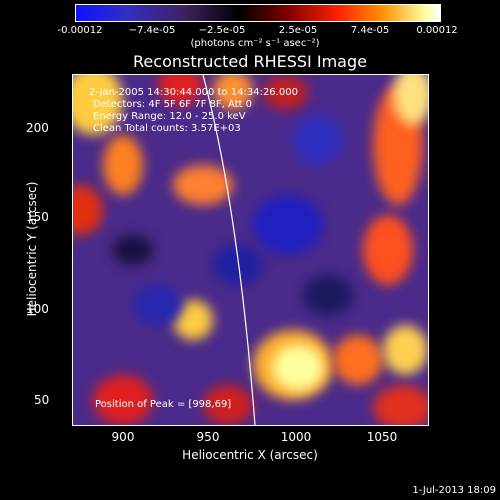 This screenshot has width=500, height=500. I want to click on colorbar-tick: 7.4e-05, so click(370, 30).